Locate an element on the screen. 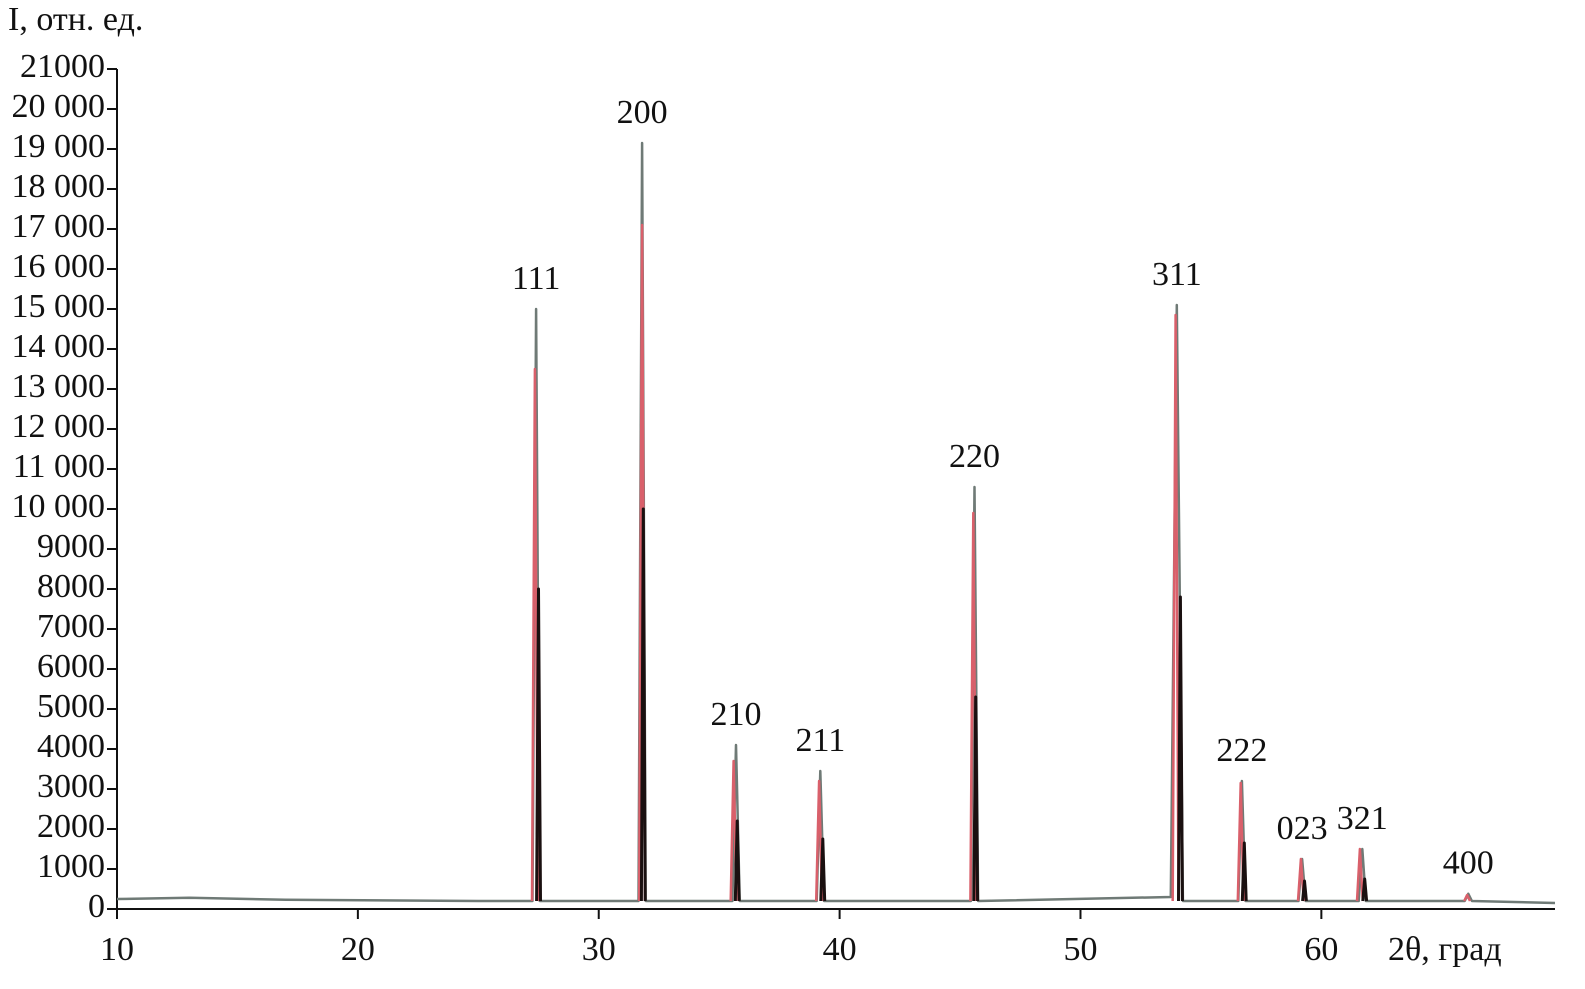 The height and width of the screenshot is (989, 1585). y-tick-label: 21000 is located at coordinates (62, 66).